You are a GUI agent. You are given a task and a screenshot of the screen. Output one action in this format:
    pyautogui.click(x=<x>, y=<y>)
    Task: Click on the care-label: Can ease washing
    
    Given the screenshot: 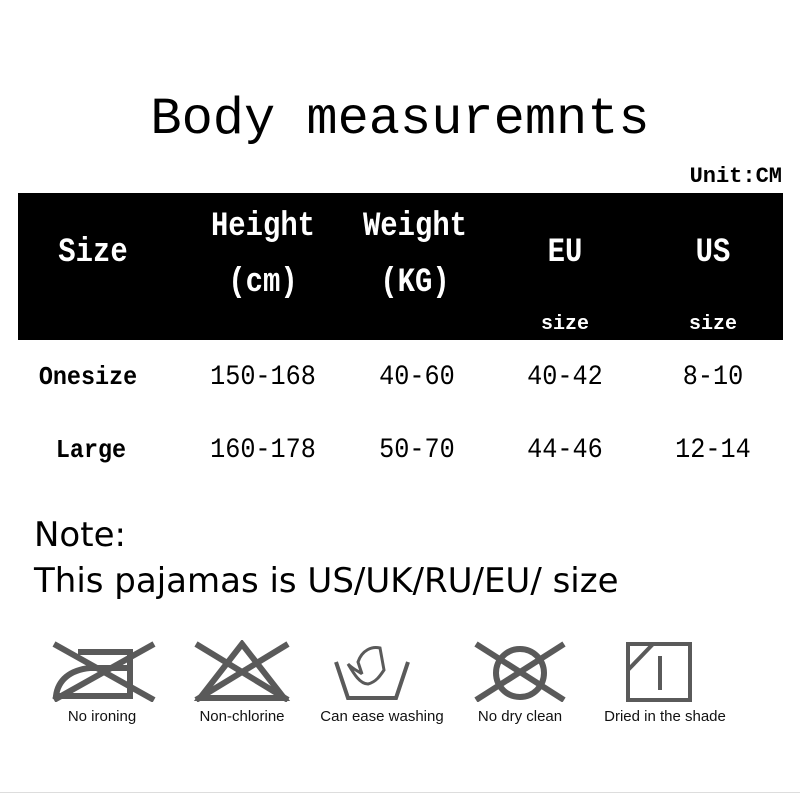 What is the action you would take?
    pyautogui.click(x=382, y=716)
    